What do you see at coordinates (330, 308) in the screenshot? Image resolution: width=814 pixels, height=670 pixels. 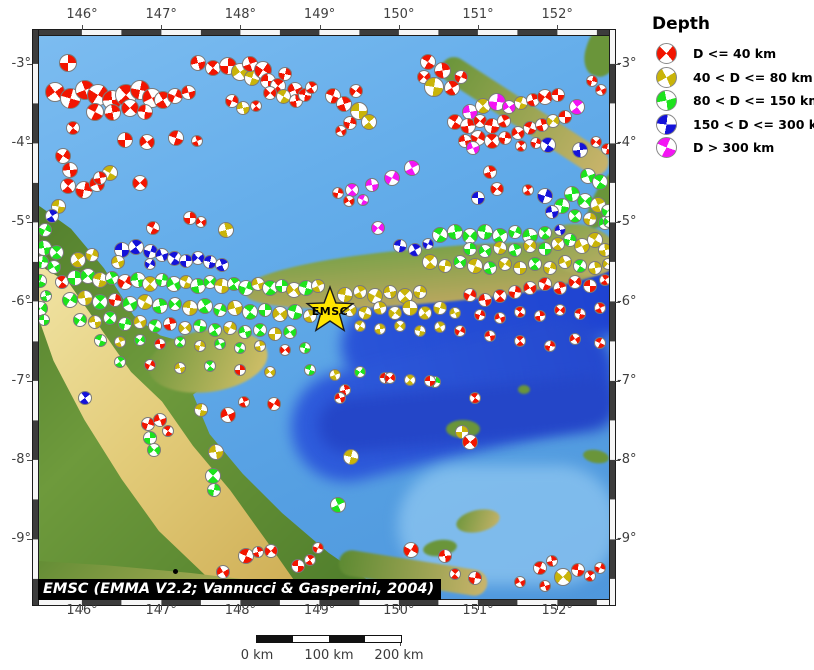 I see `emsc-star-icon` at bounding box center [330, 308].